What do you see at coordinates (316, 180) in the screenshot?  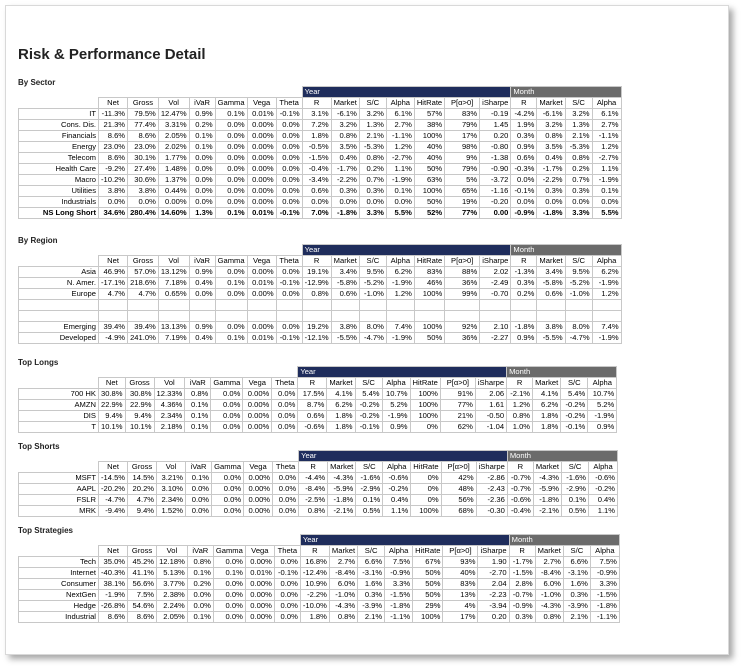 I see `table-cell: -3.4%` at bounding box center [316, 180].